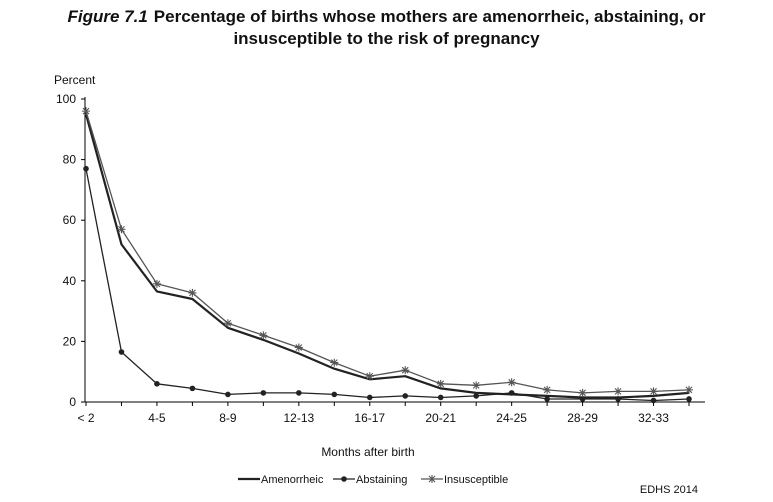 Image resolution: width=773 pixels, height=502 pixels. Describe the element at coordinates (668, 490) in the screenshot. I see `source-note: EDHS 2014` at that location.